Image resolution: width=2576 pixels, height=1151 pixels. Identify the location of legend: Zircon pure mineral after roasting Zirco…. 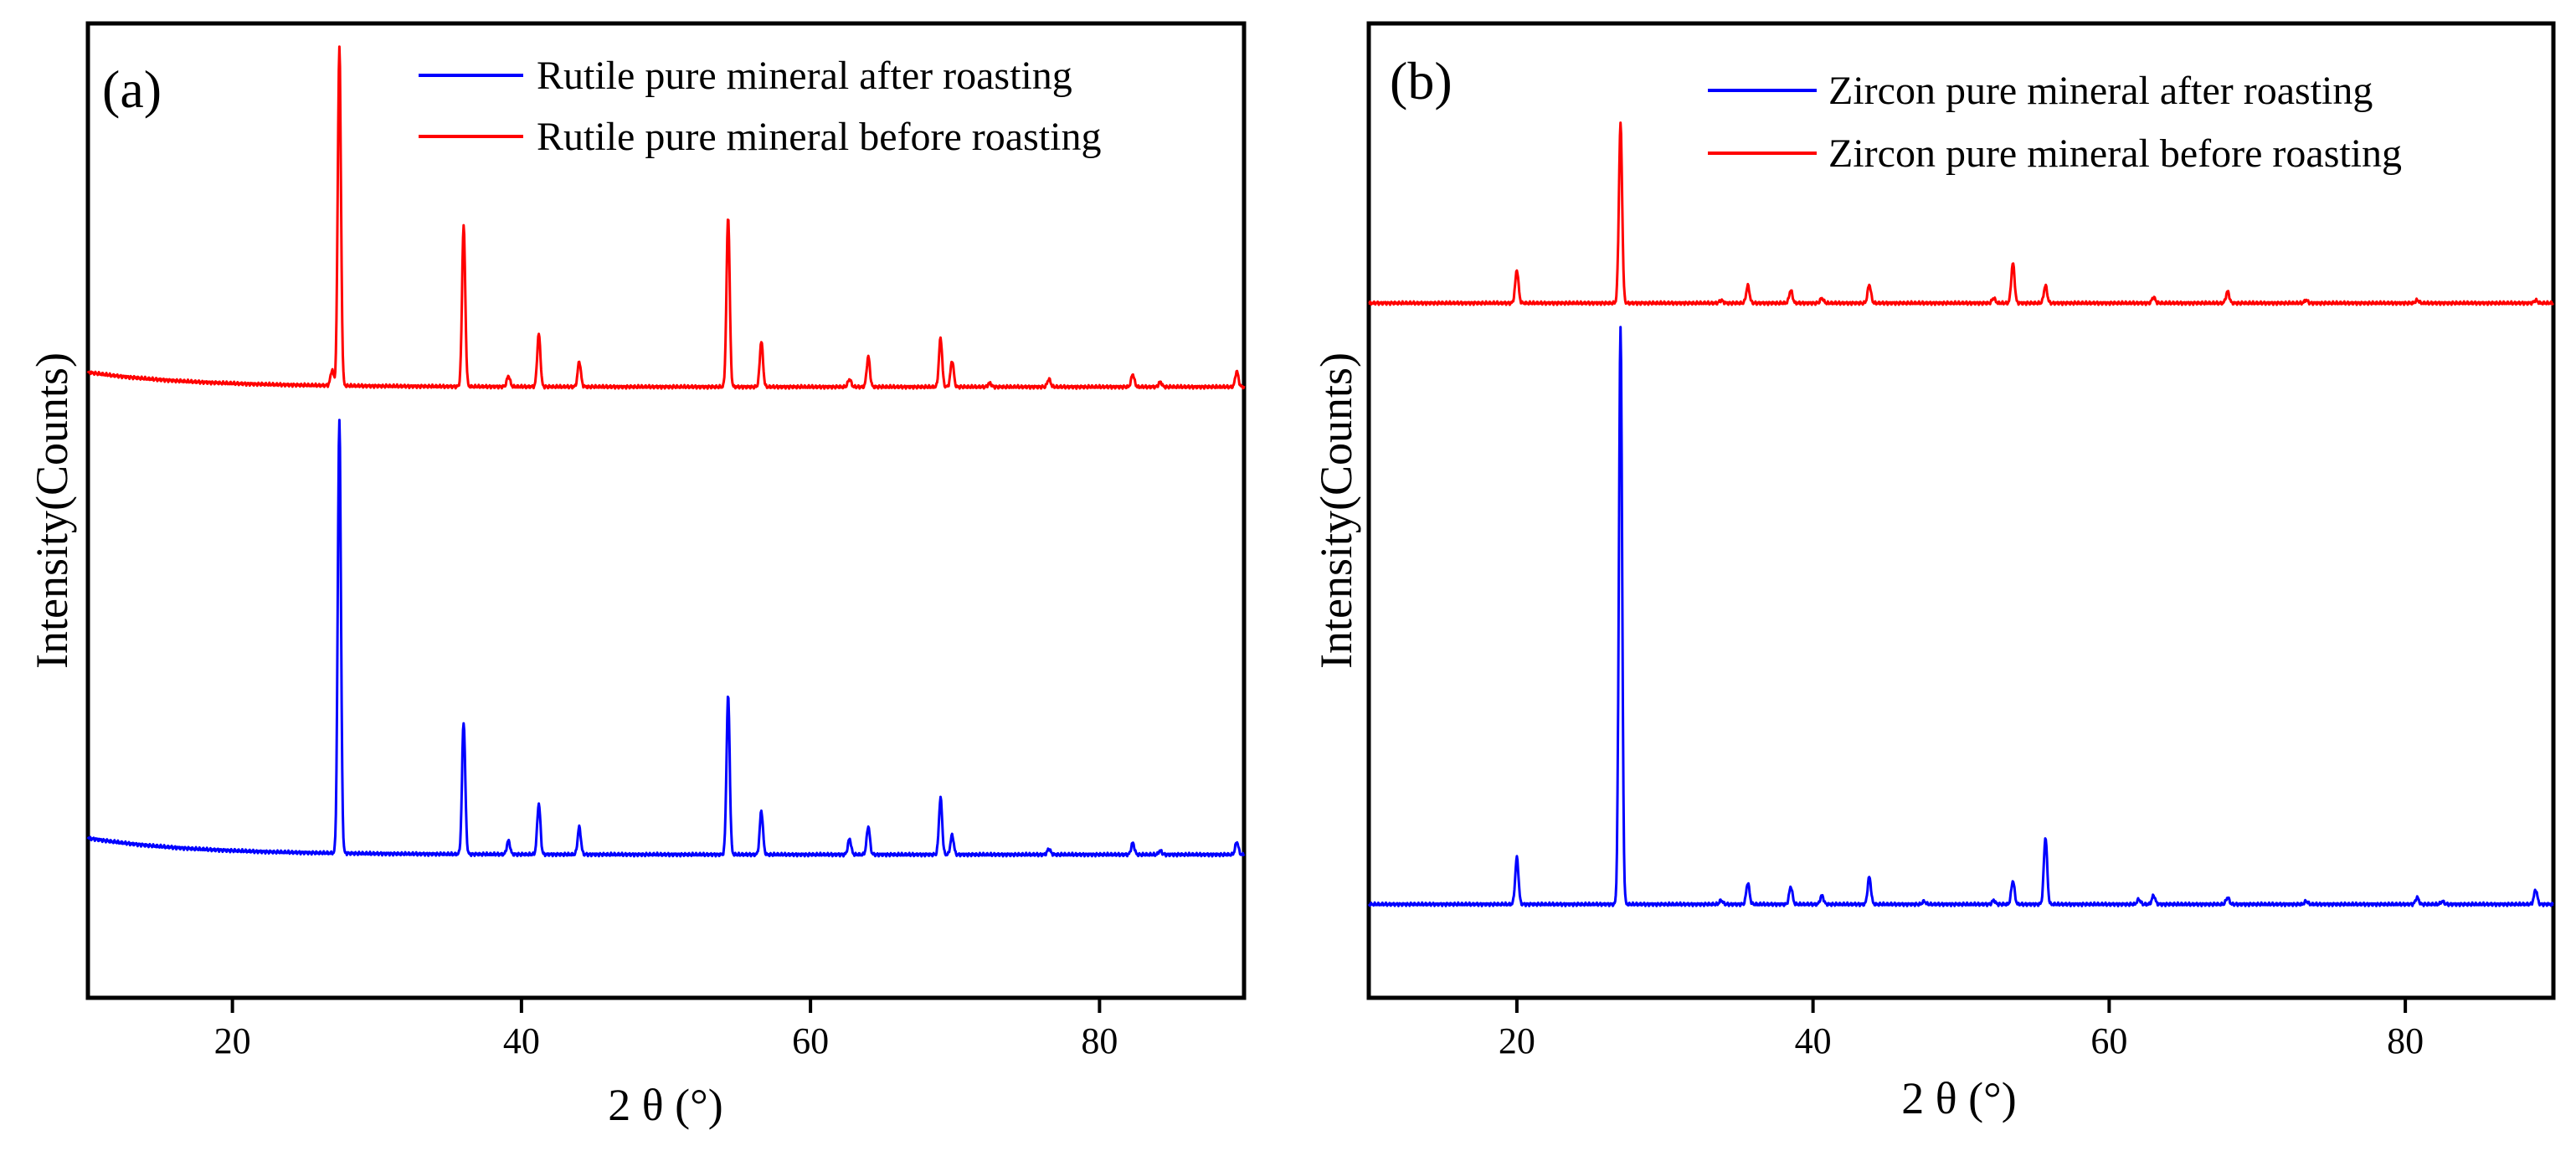
(2055, 122).